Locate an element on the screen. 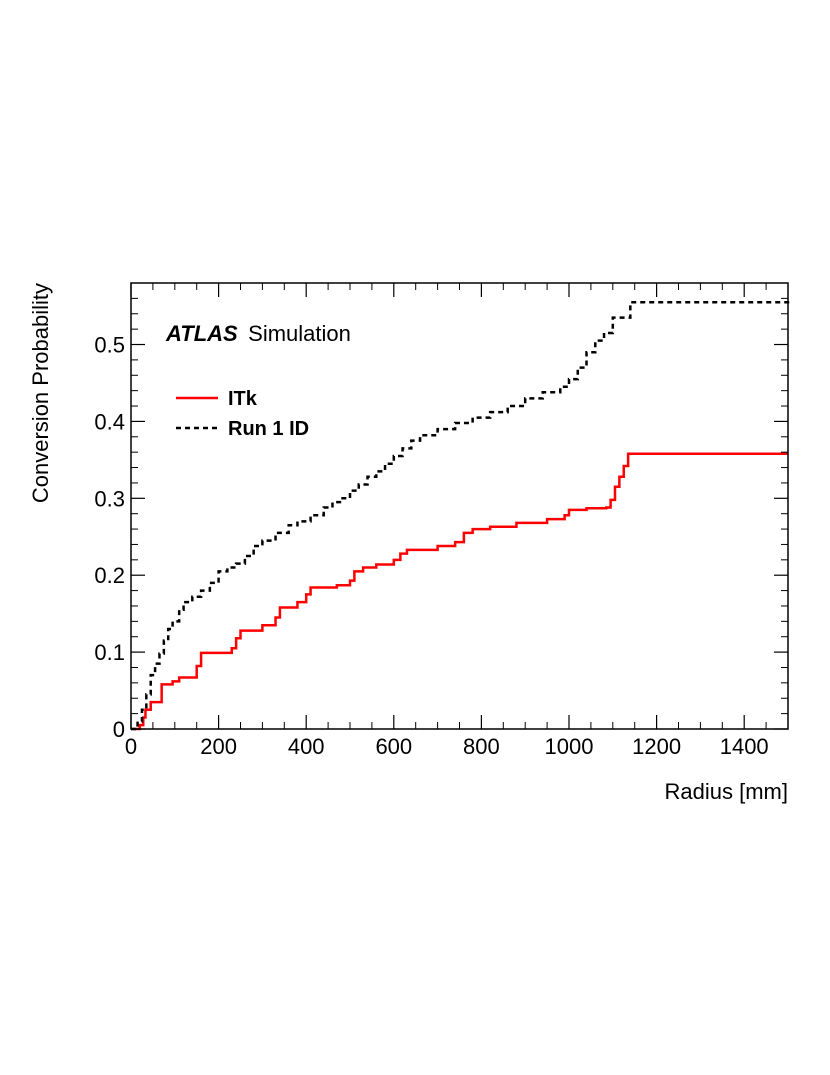 Image resolution: width=830 pixels, height=1075 pixels. simulation-text: Simulation is located at coordinates (299, 333).